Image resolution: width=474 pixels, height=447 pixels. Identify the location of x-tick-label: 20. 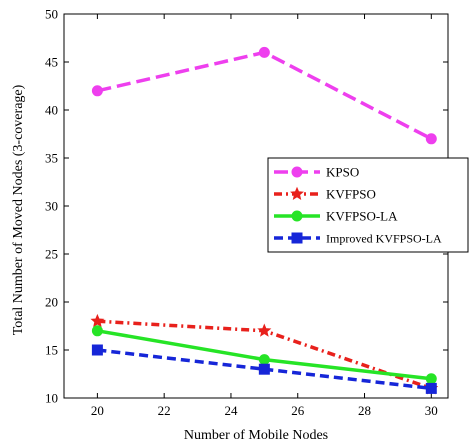
(97, 410).